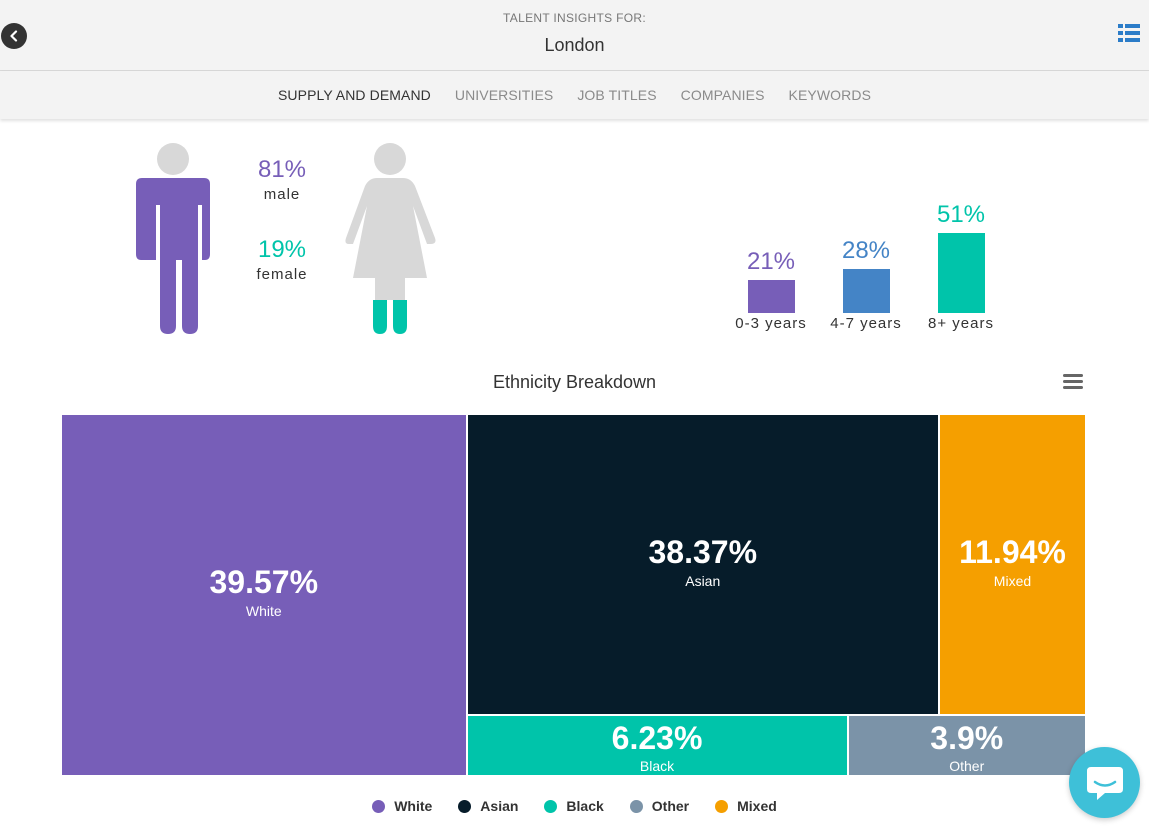 The image size is (1149, 832). I want to click on treemap-cell-black: 6.23% Black, so click(657, 745).